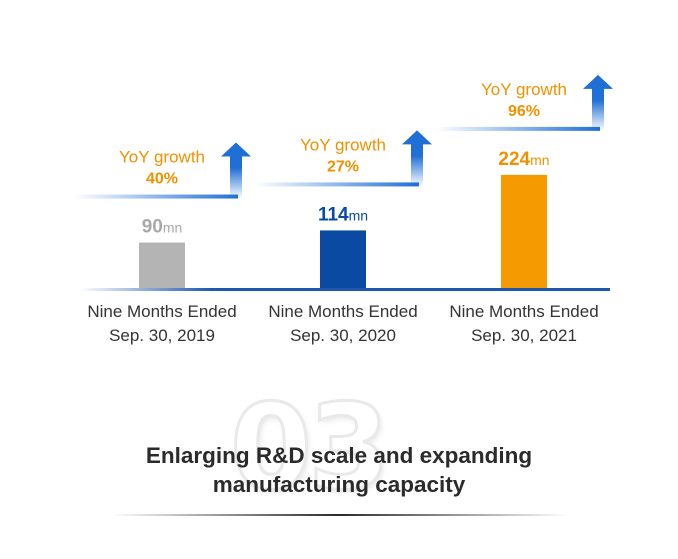 This screenshot has width=678, height=559. What do you see at coordinates (523, 311) in the screenshot?
I see `category-label-3-line-1: Nine Months Ended` at bounding box center [523, 311].